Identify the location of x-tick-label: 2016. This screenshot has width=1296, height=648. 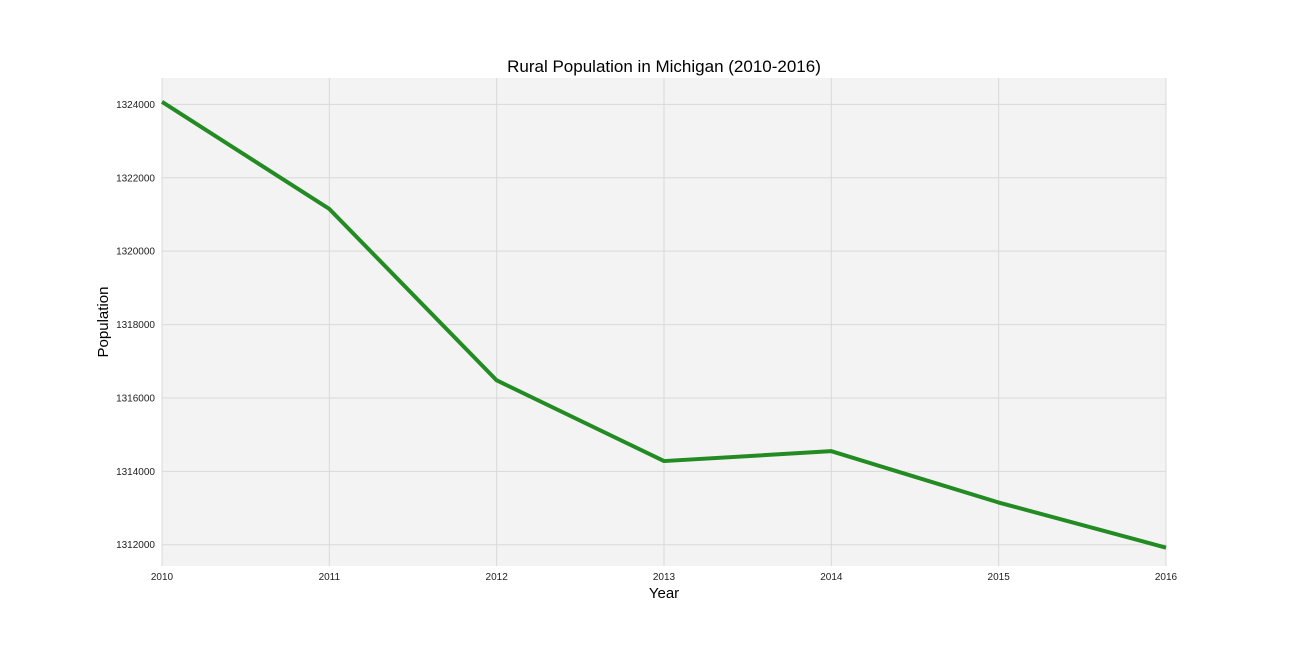
(1166, 577).